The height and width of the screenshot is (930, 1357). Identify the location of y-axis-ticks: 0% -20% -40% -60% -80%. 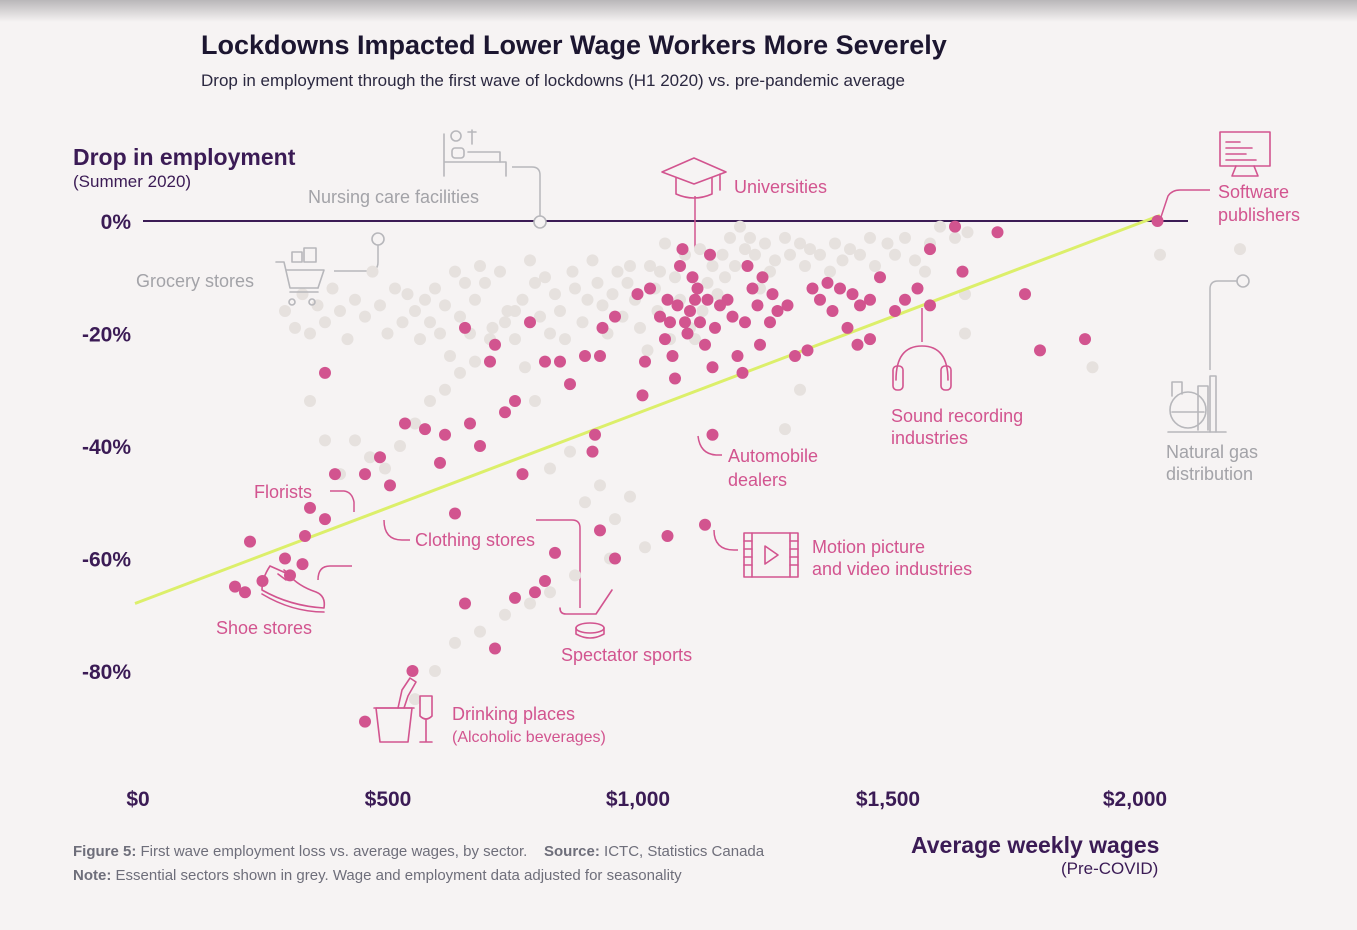
(106, 447).